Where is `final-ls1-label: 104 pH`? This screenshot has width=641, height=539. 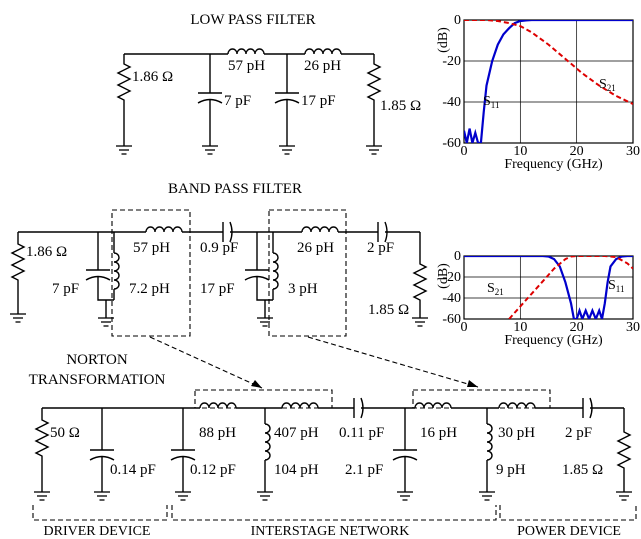
final-ls1-label: 104 pH is located at coordinates (296, 470).